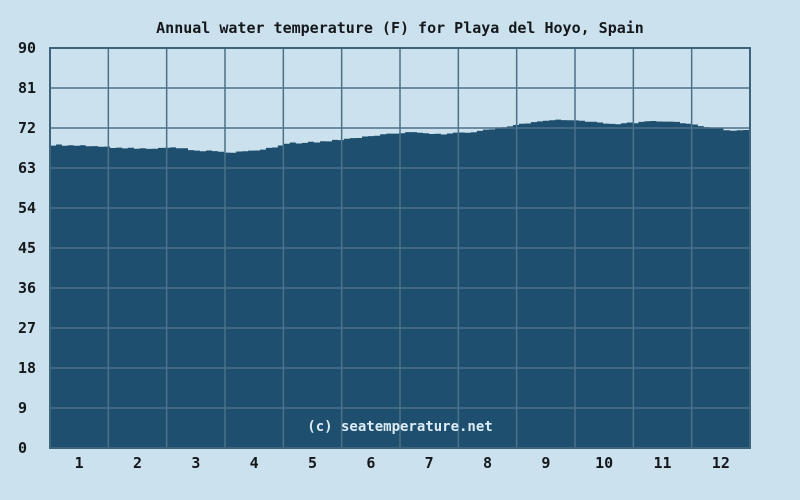 This screenshot has height=500, width=800. What do you see at coordinates (546, 463) in the screenshot?
I see `x-tick-label: 9` at bounding box center [546, 463].